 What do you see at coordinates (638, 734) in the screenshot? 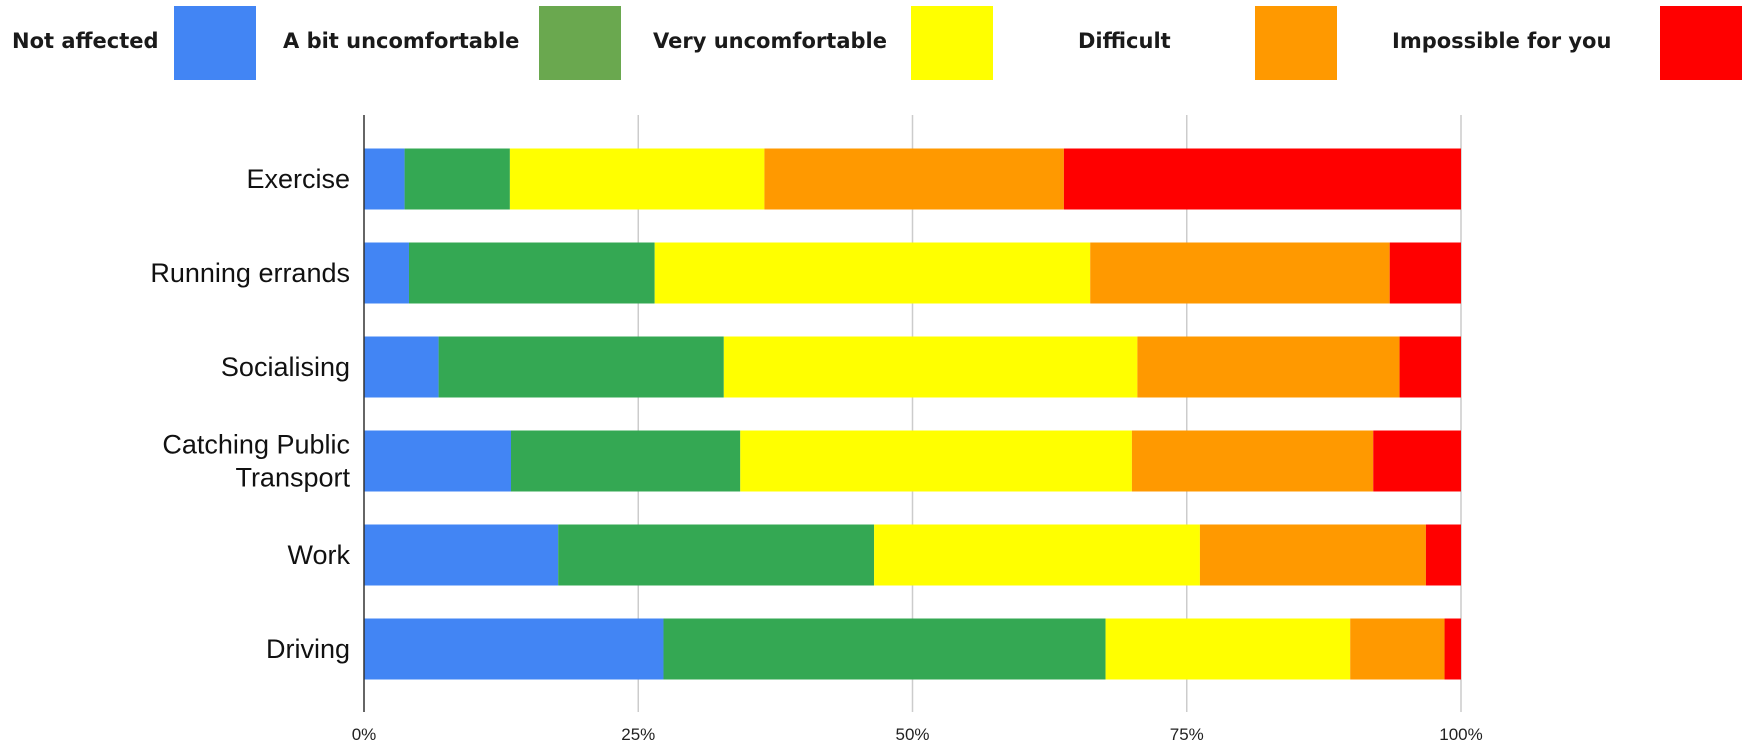
I see `x-tick-label-1: 25%` at bounding box center [638, 734].